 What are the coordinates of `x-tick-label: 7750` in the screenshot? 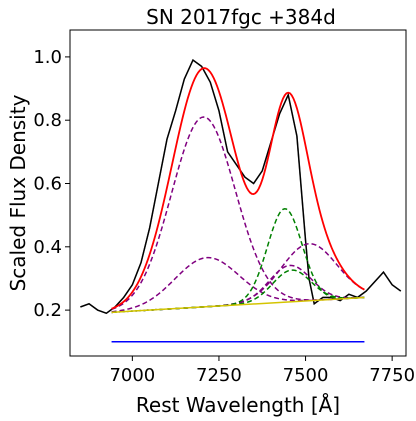 It's located at (392, 375).